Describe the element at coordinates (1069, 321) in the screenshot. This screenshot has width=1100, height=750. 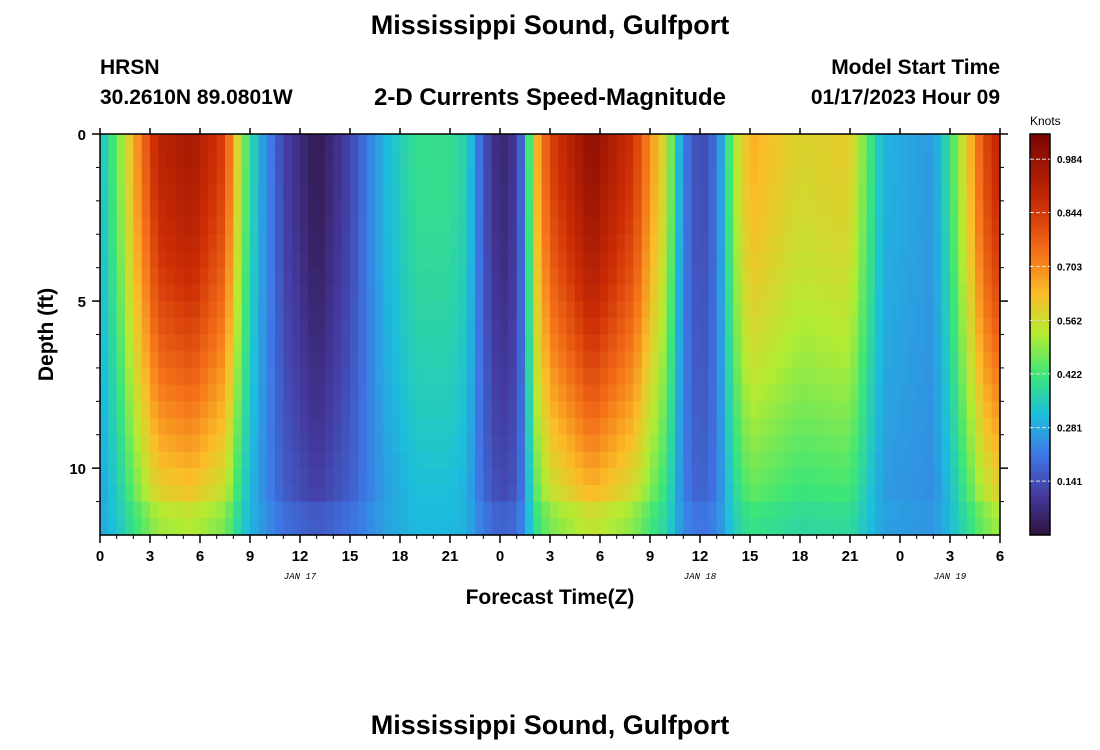
I see `colorbar-tick-label: 0.562` at that location.